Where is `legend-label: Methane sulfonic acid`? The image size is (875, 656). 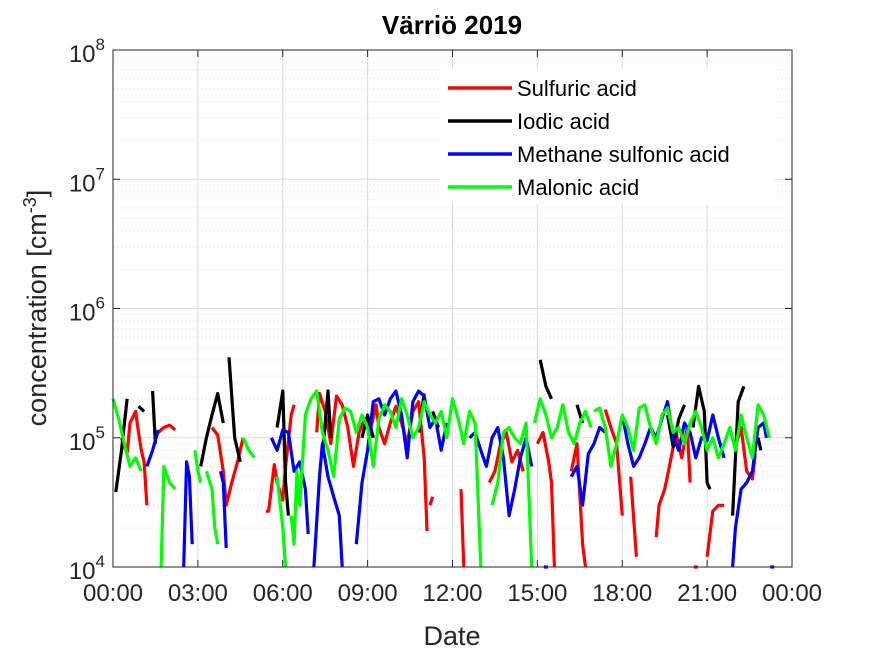
legend-label: Methane sulfonic acid is located at coordinates (623, 154).